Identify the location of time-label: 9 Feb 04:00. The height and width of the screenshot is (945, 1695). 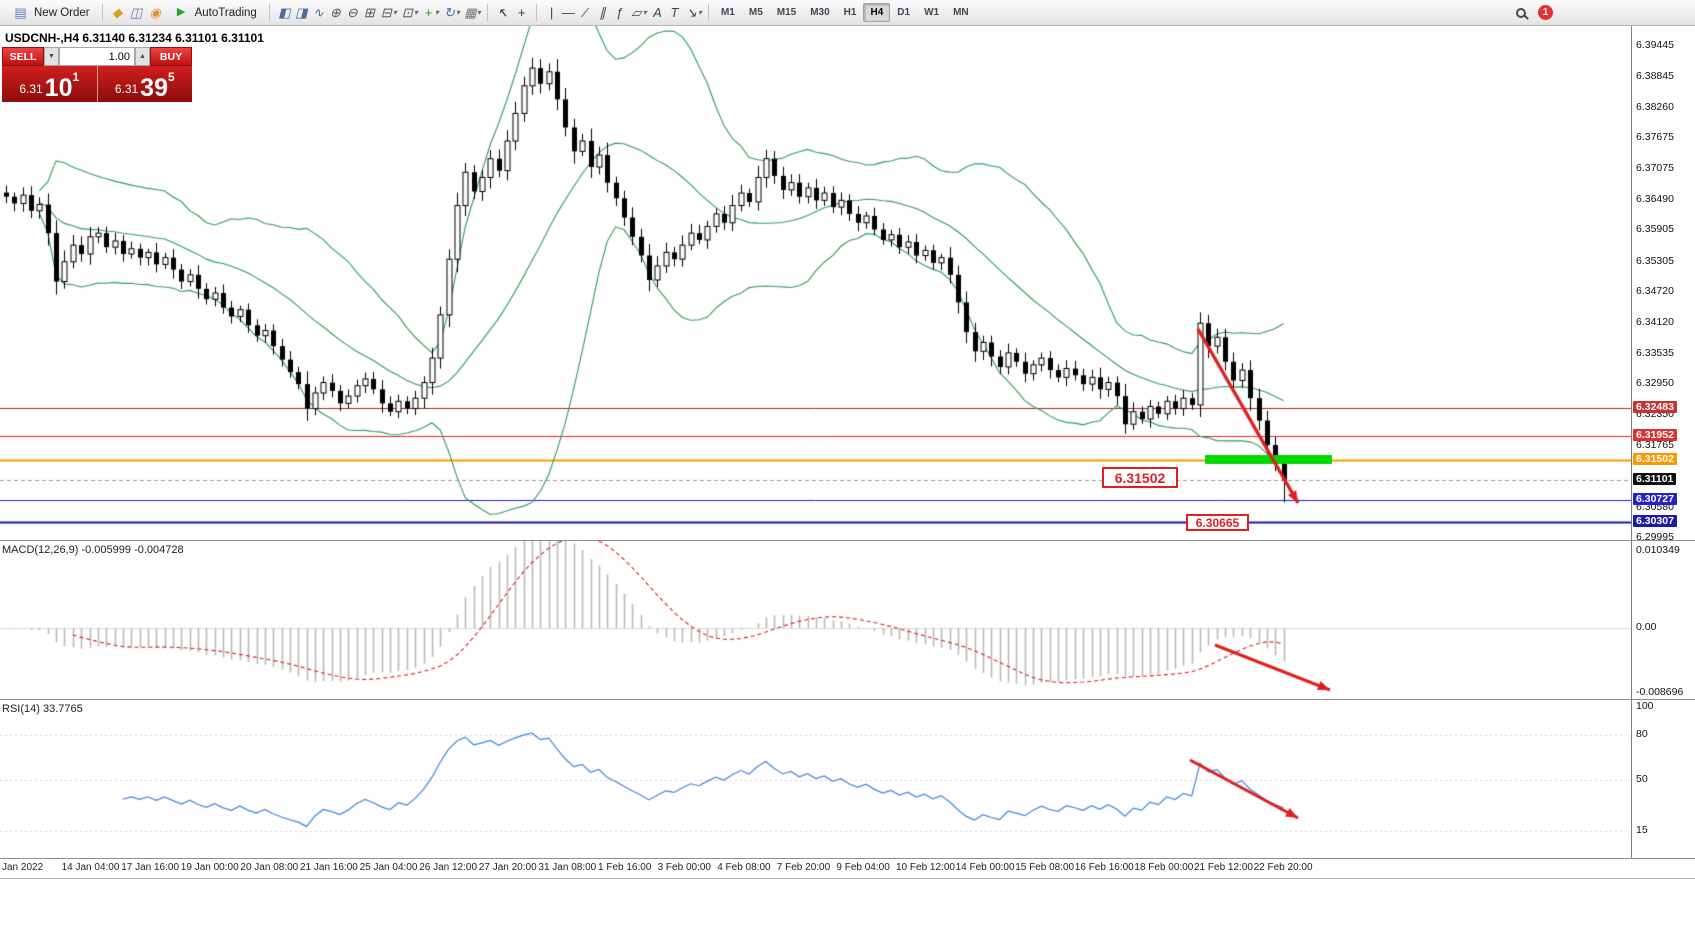
(863, 867).